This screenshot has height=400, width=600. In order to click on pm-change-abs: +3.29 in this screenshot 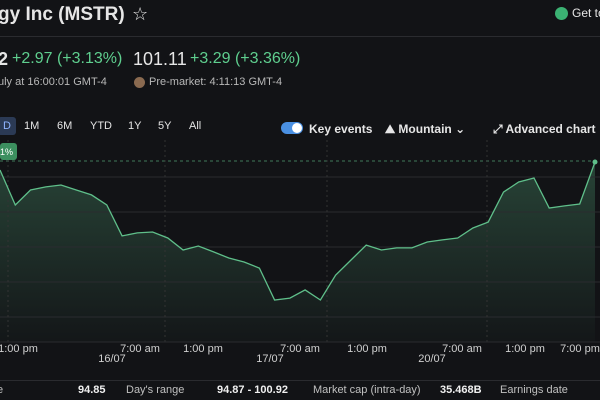, I will do `click(210, 58)`.